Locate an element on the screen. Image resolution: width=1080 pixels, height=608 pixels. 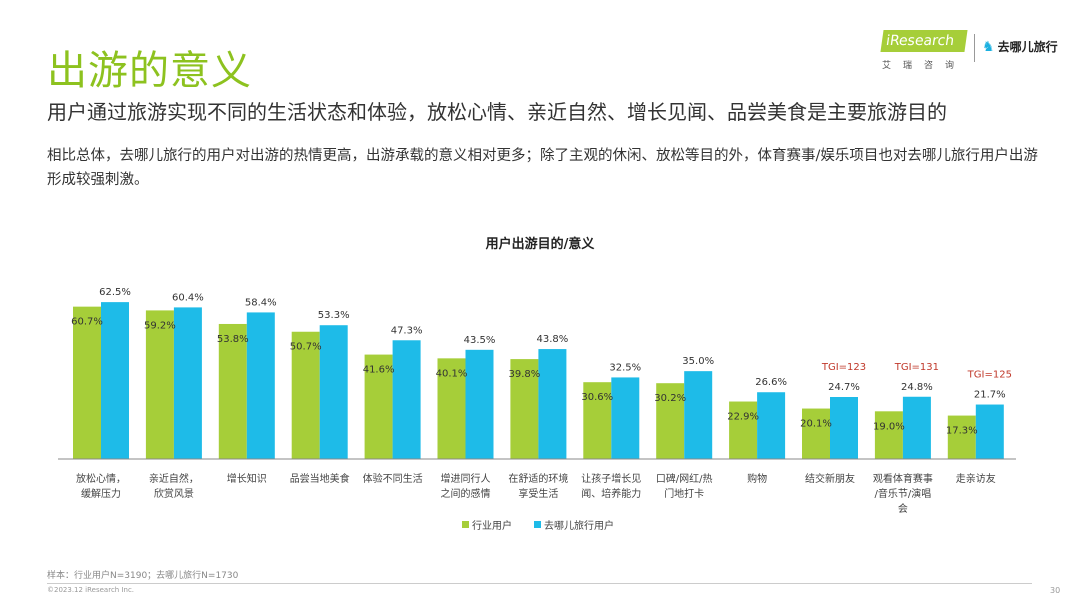
iresearch-logo-cn: 艾瑞咨询 is located at coordinates (924, 66).